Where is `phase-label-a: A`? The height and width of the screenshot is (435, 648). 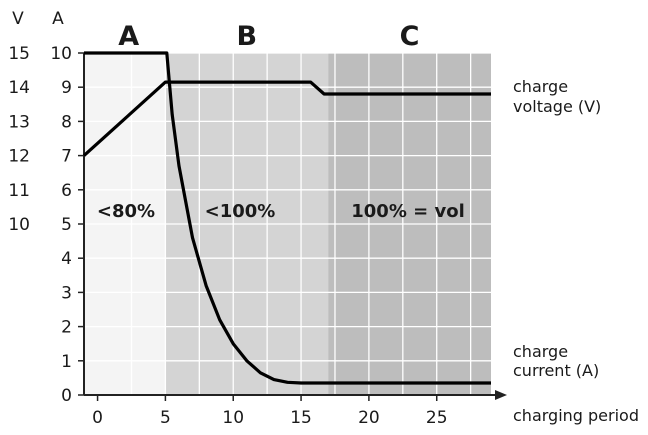
phase-label-a: A is located at coordinates (128, 36).